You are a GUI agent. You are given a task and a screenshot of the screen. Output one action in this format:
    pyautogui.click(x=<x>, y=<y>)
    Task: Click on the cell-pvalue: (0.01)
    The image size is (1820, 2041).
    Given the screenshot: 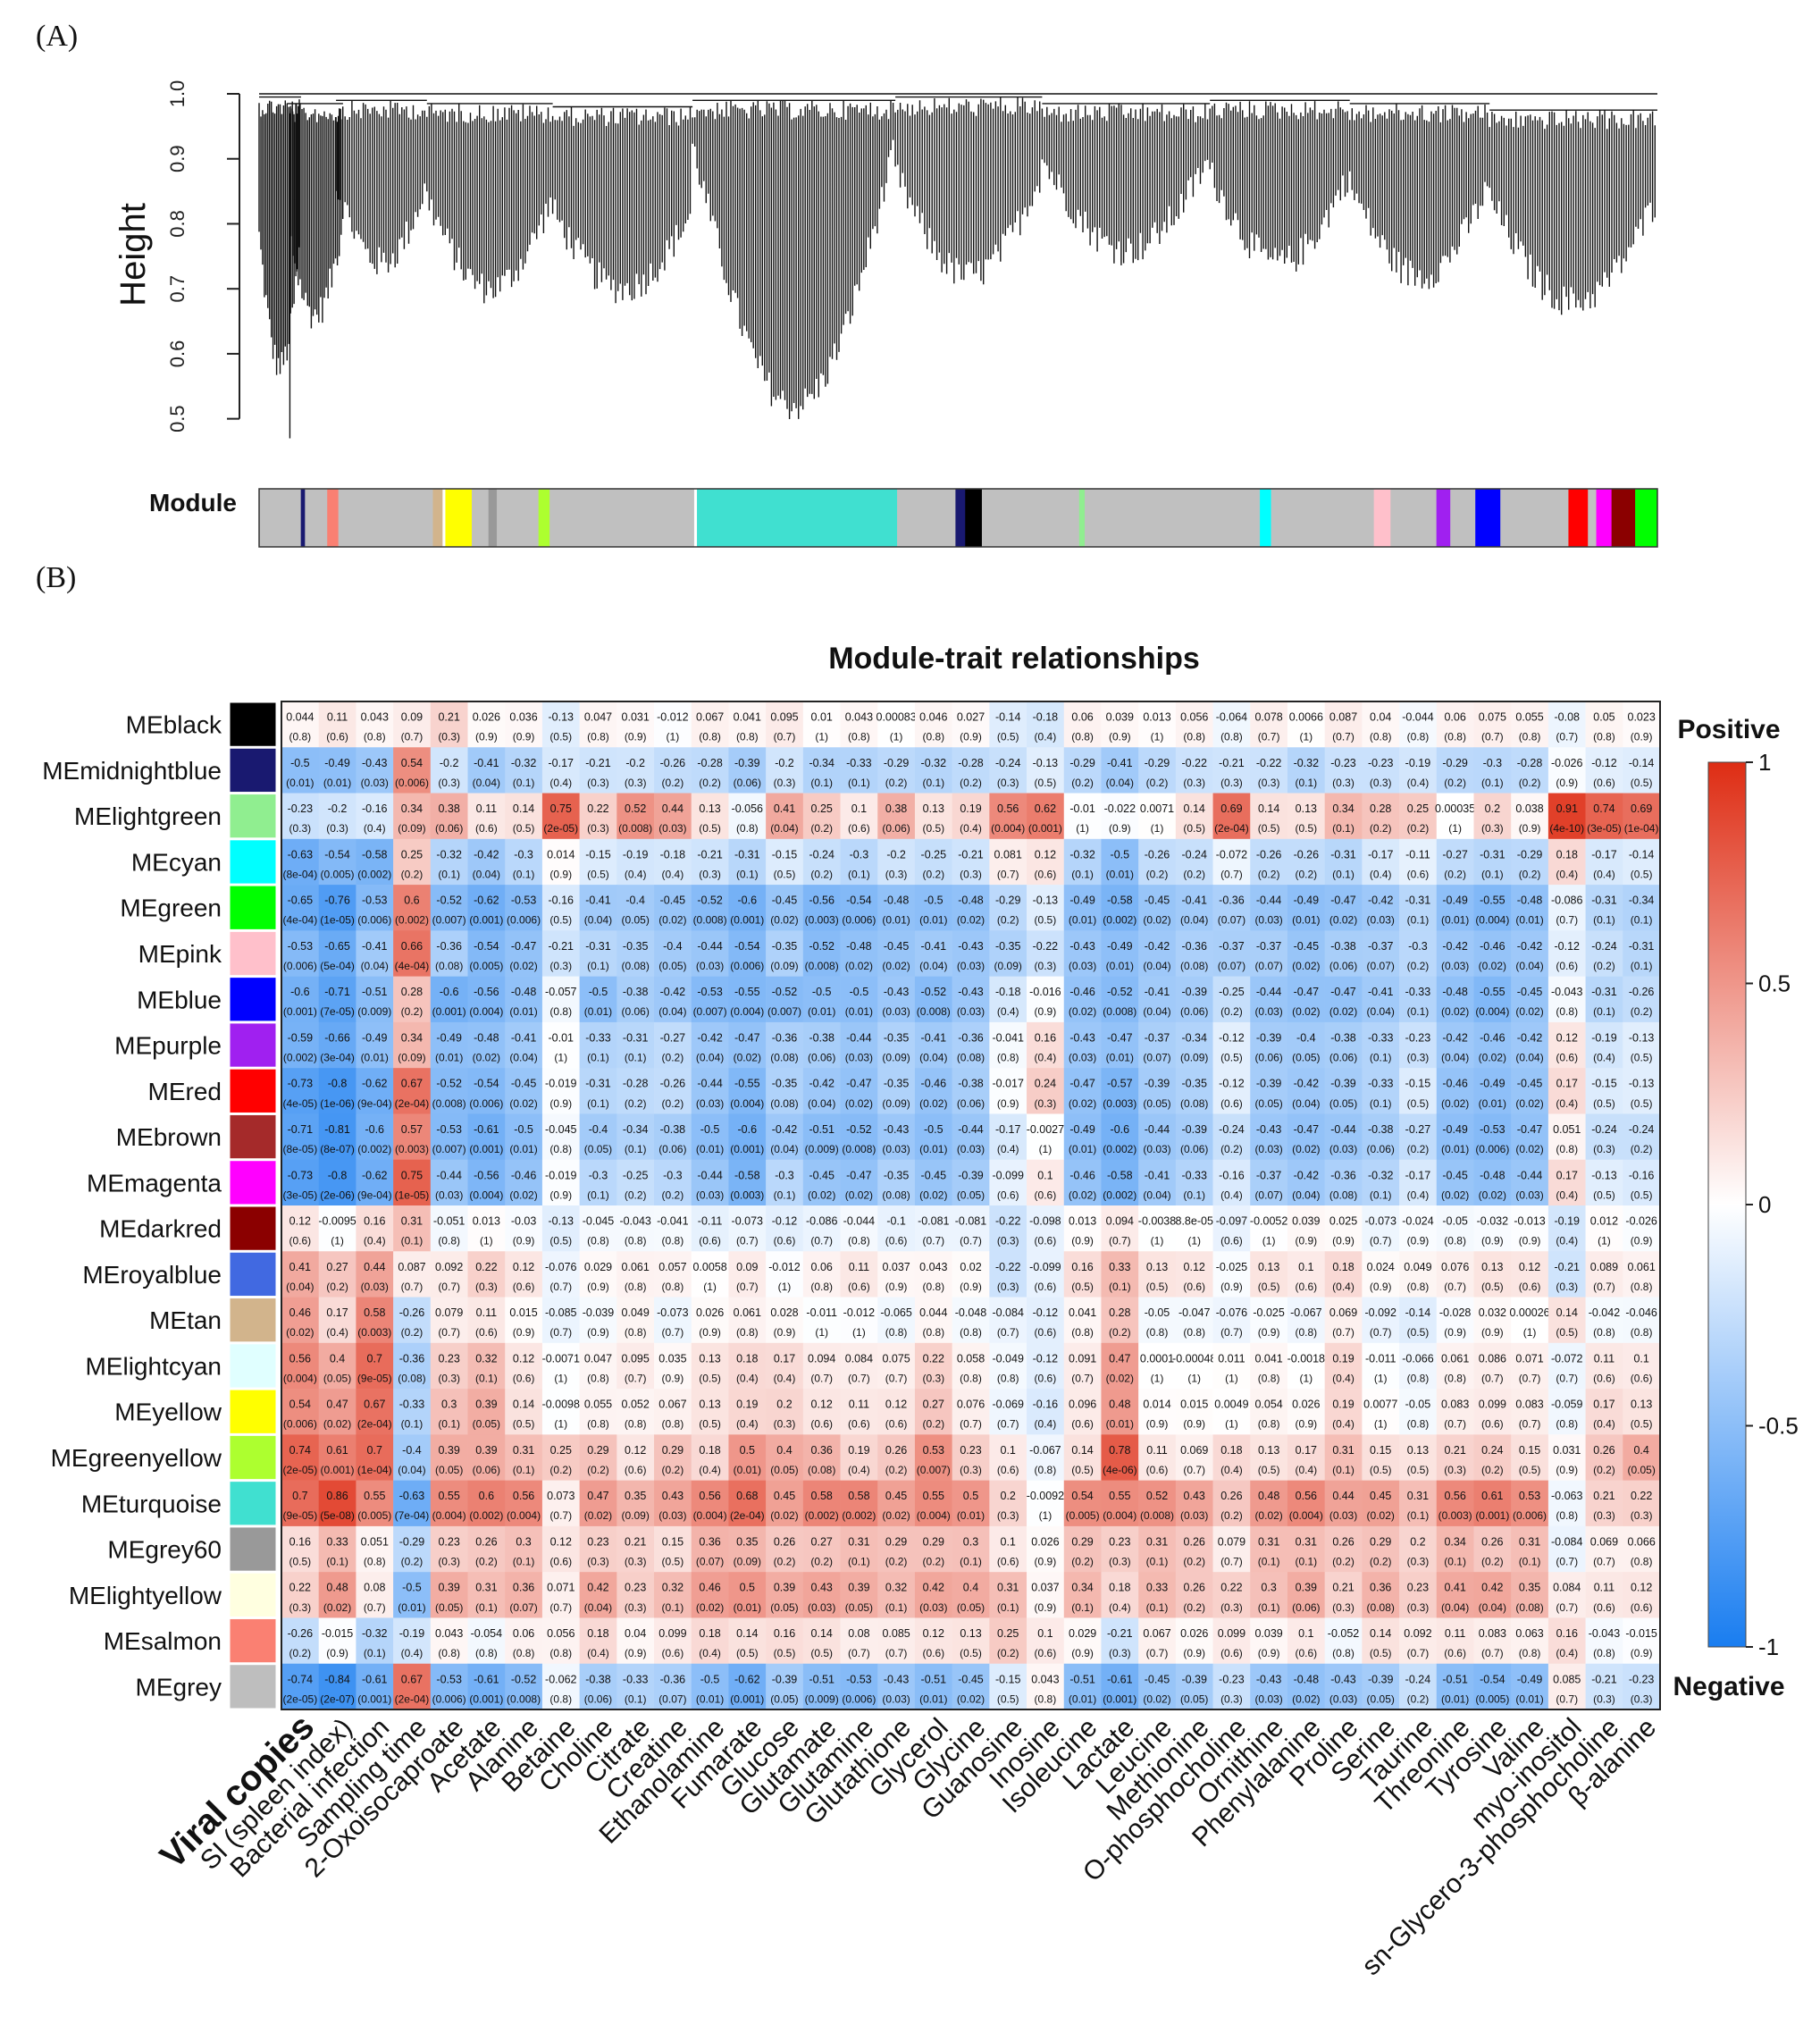 What is the action you would take?
    pyautogui.click(x=1492, y=1103)
    